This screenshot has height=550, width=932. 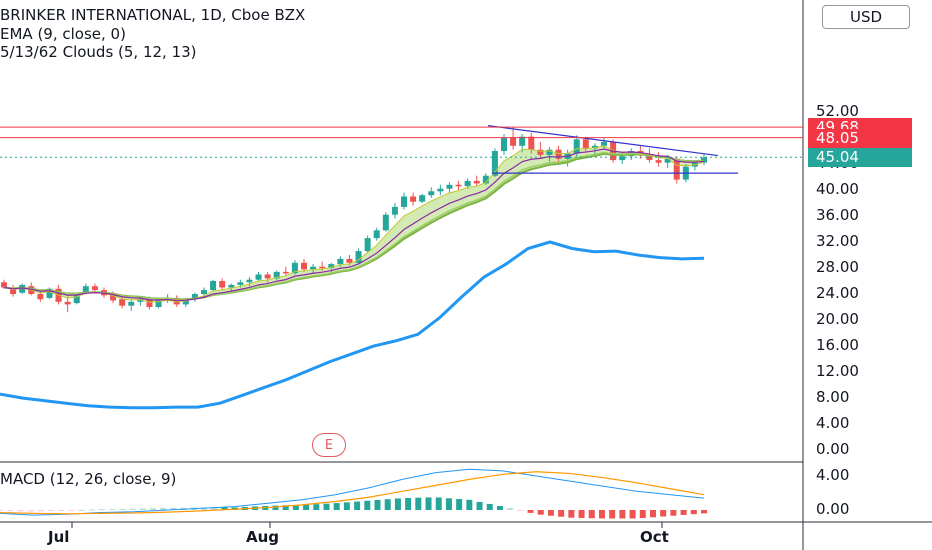 What do you see at coordinates (59, 537) in the screenshot?
I see `time-label-jul: Jul` at bounding box center [59, 537].